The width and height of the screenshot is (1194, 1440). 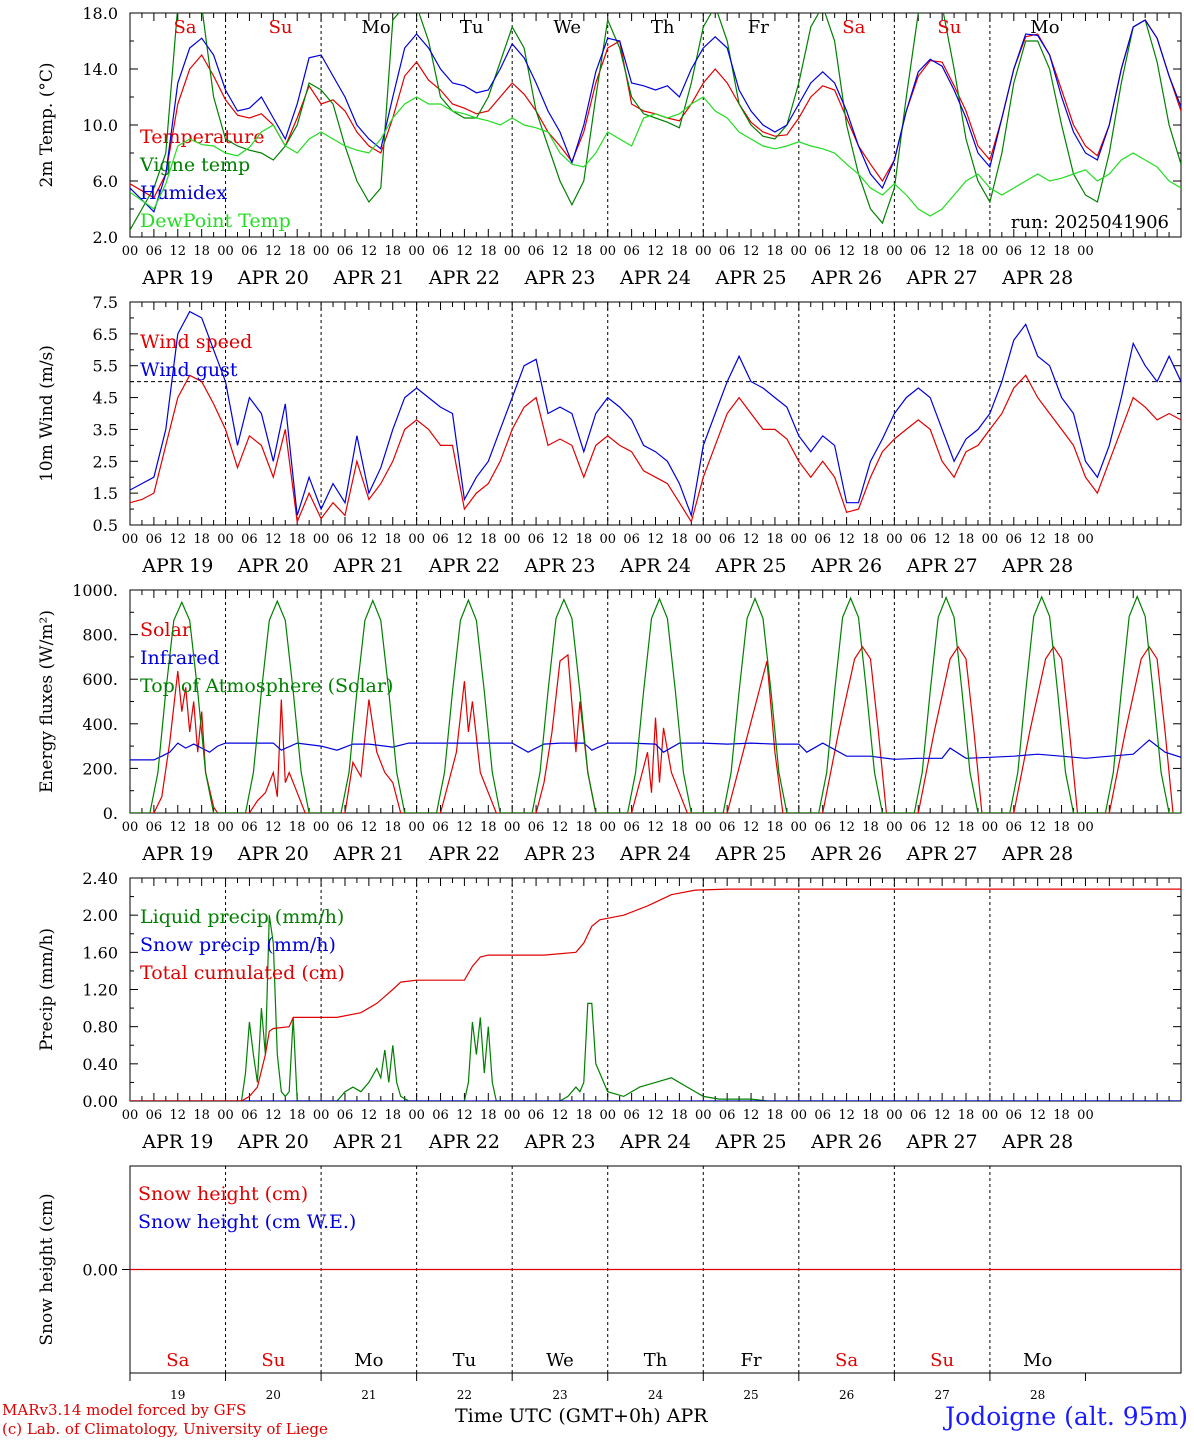 What do you see at coordinates (177, 1142) in the screenshot?
I see `x-date-label: APR 19` at bounding box center [177, 1142].